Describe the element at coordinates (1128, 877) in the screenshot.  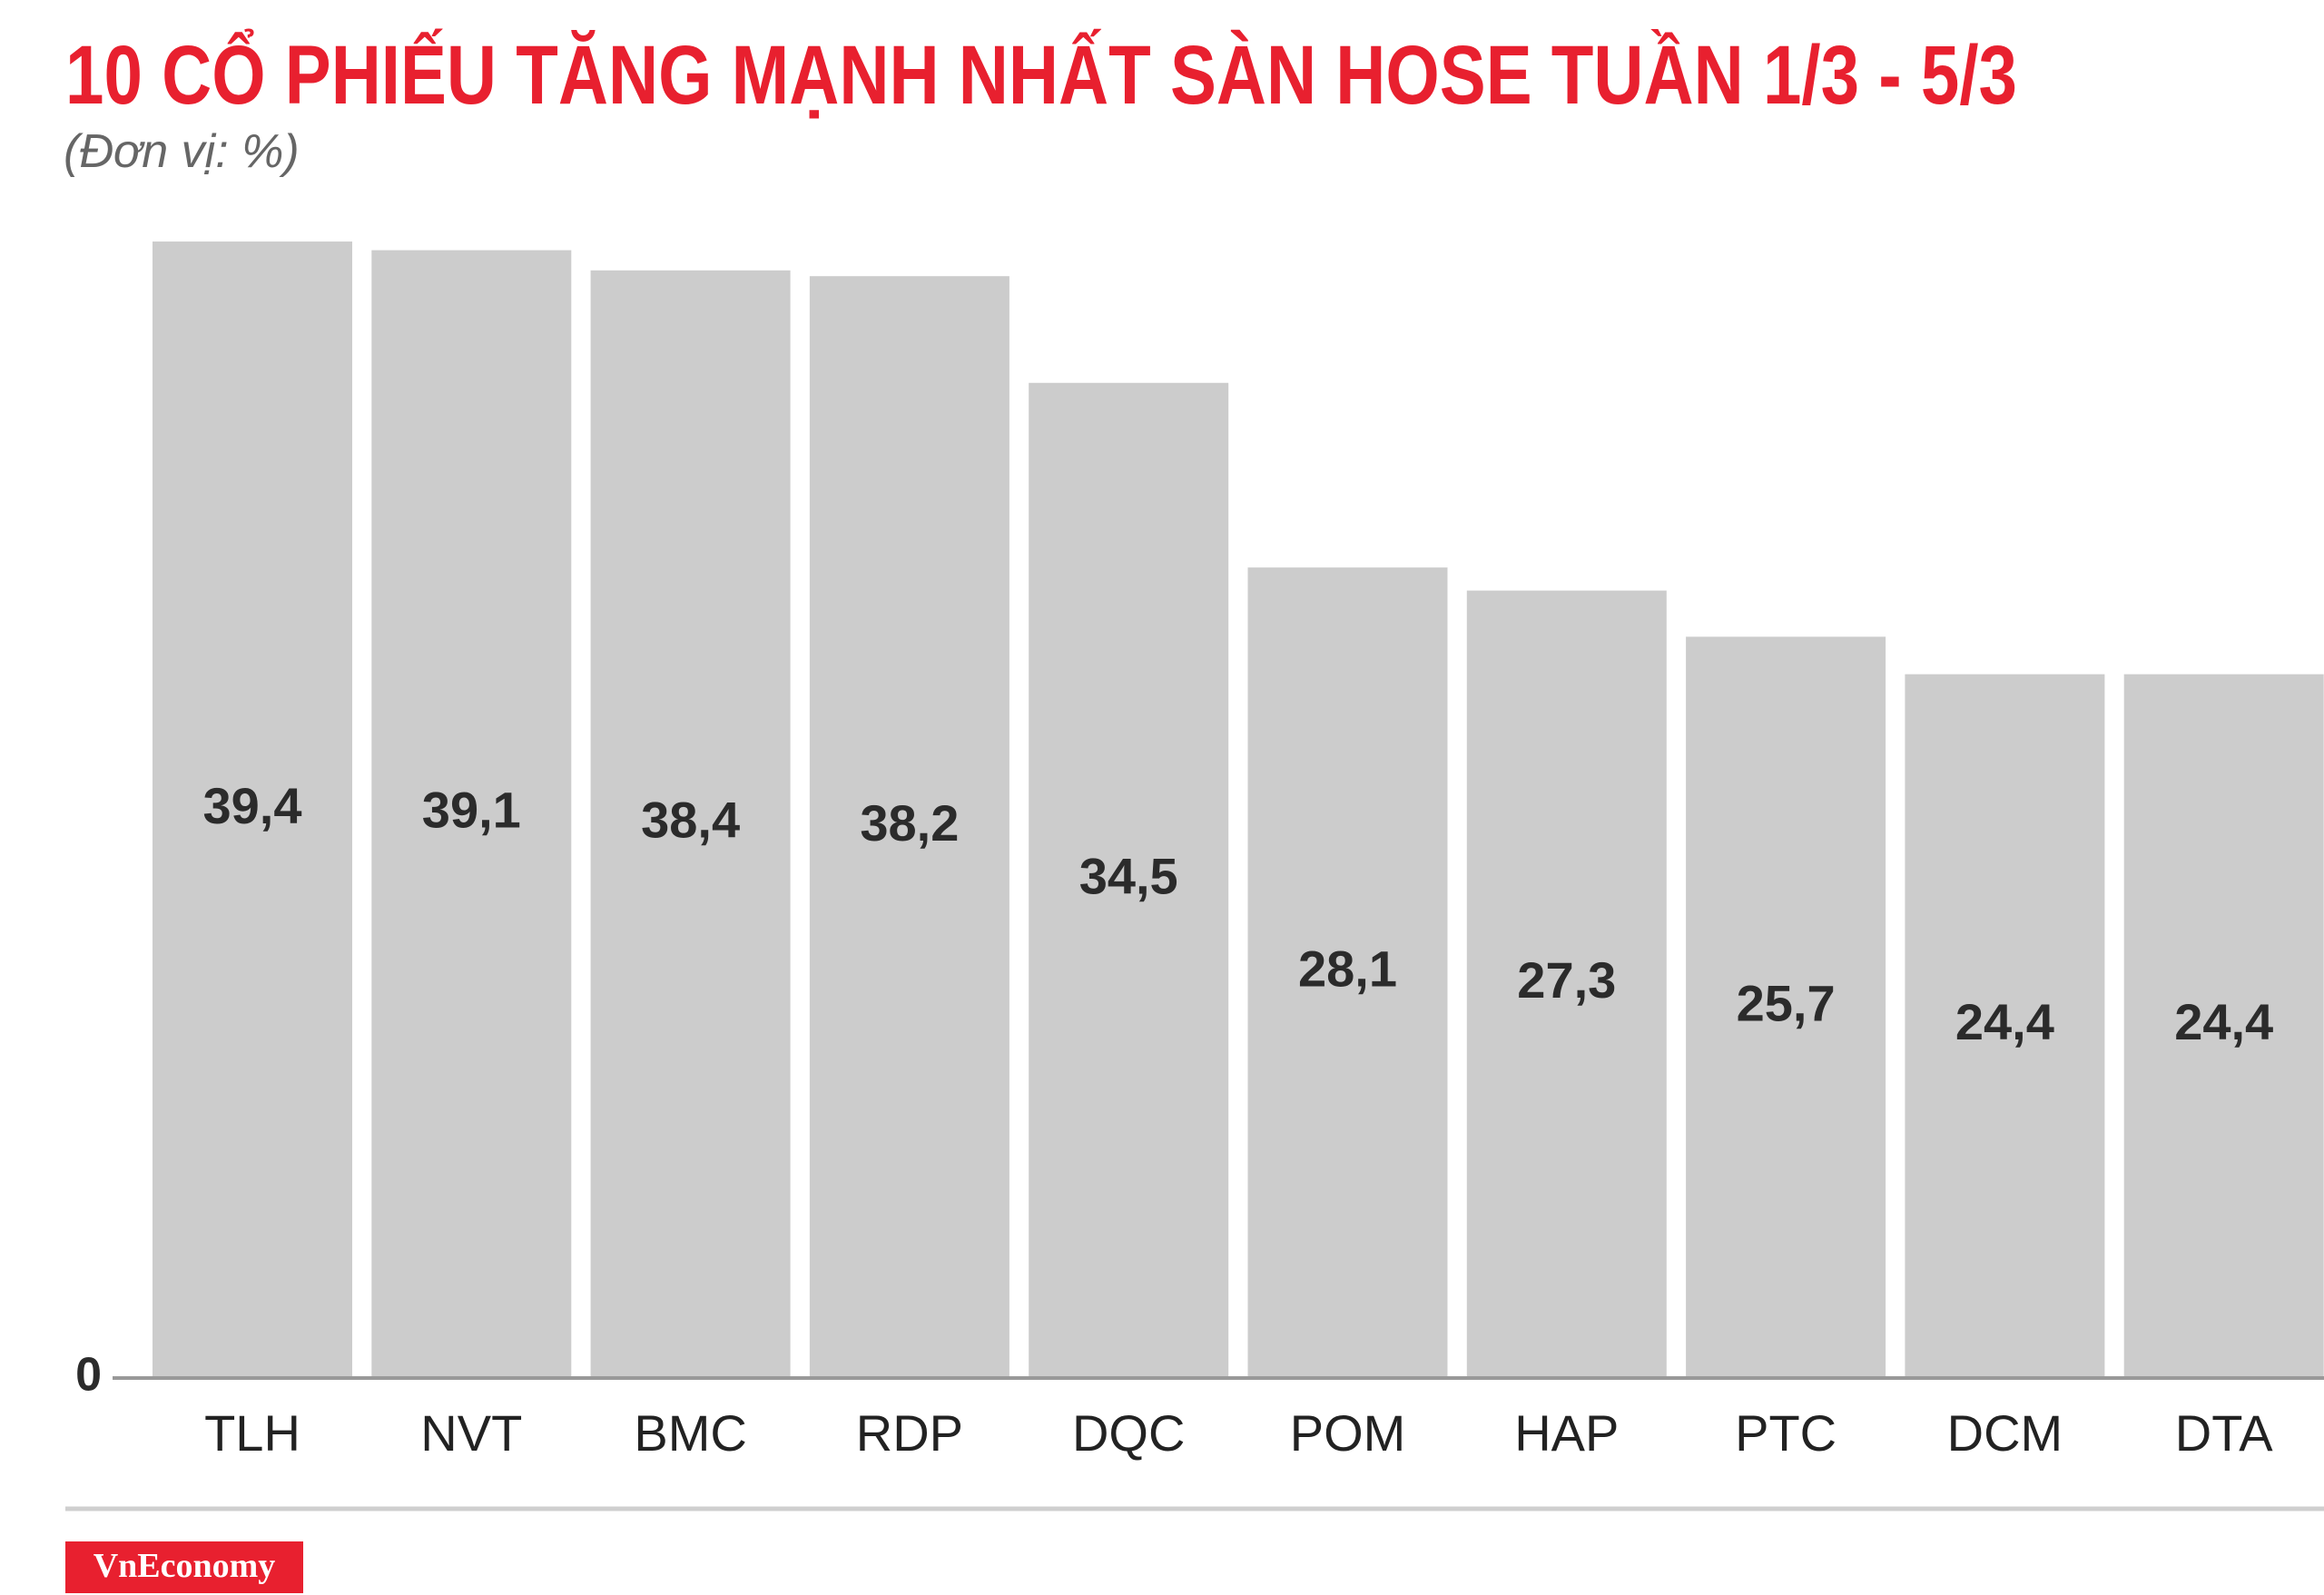
I see `value-label: 34,5` at that location.